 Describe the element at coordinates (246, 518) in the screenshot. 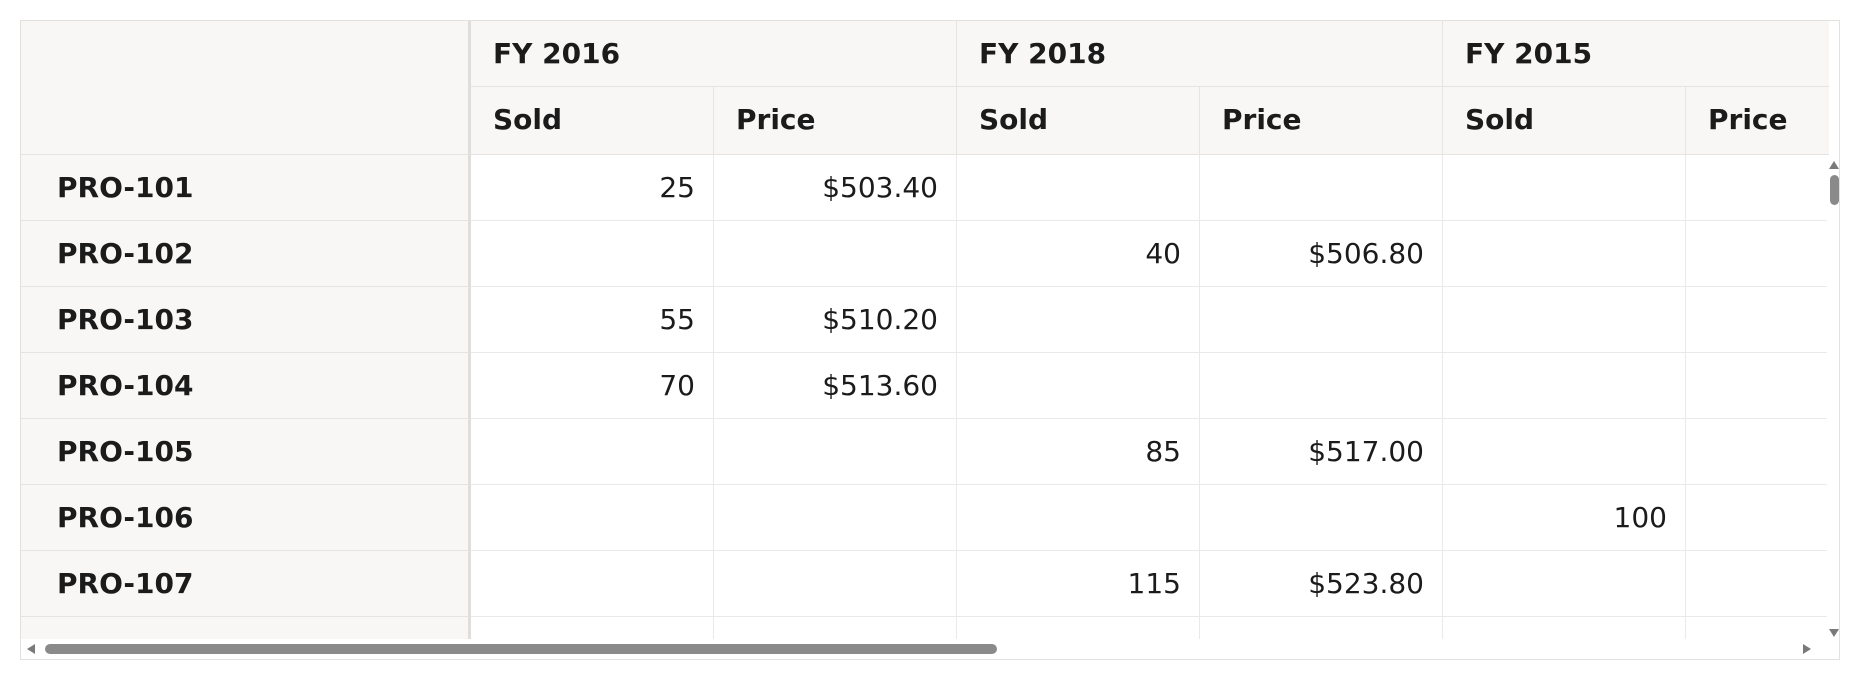

I see `row-header: PRO-106` at that location.